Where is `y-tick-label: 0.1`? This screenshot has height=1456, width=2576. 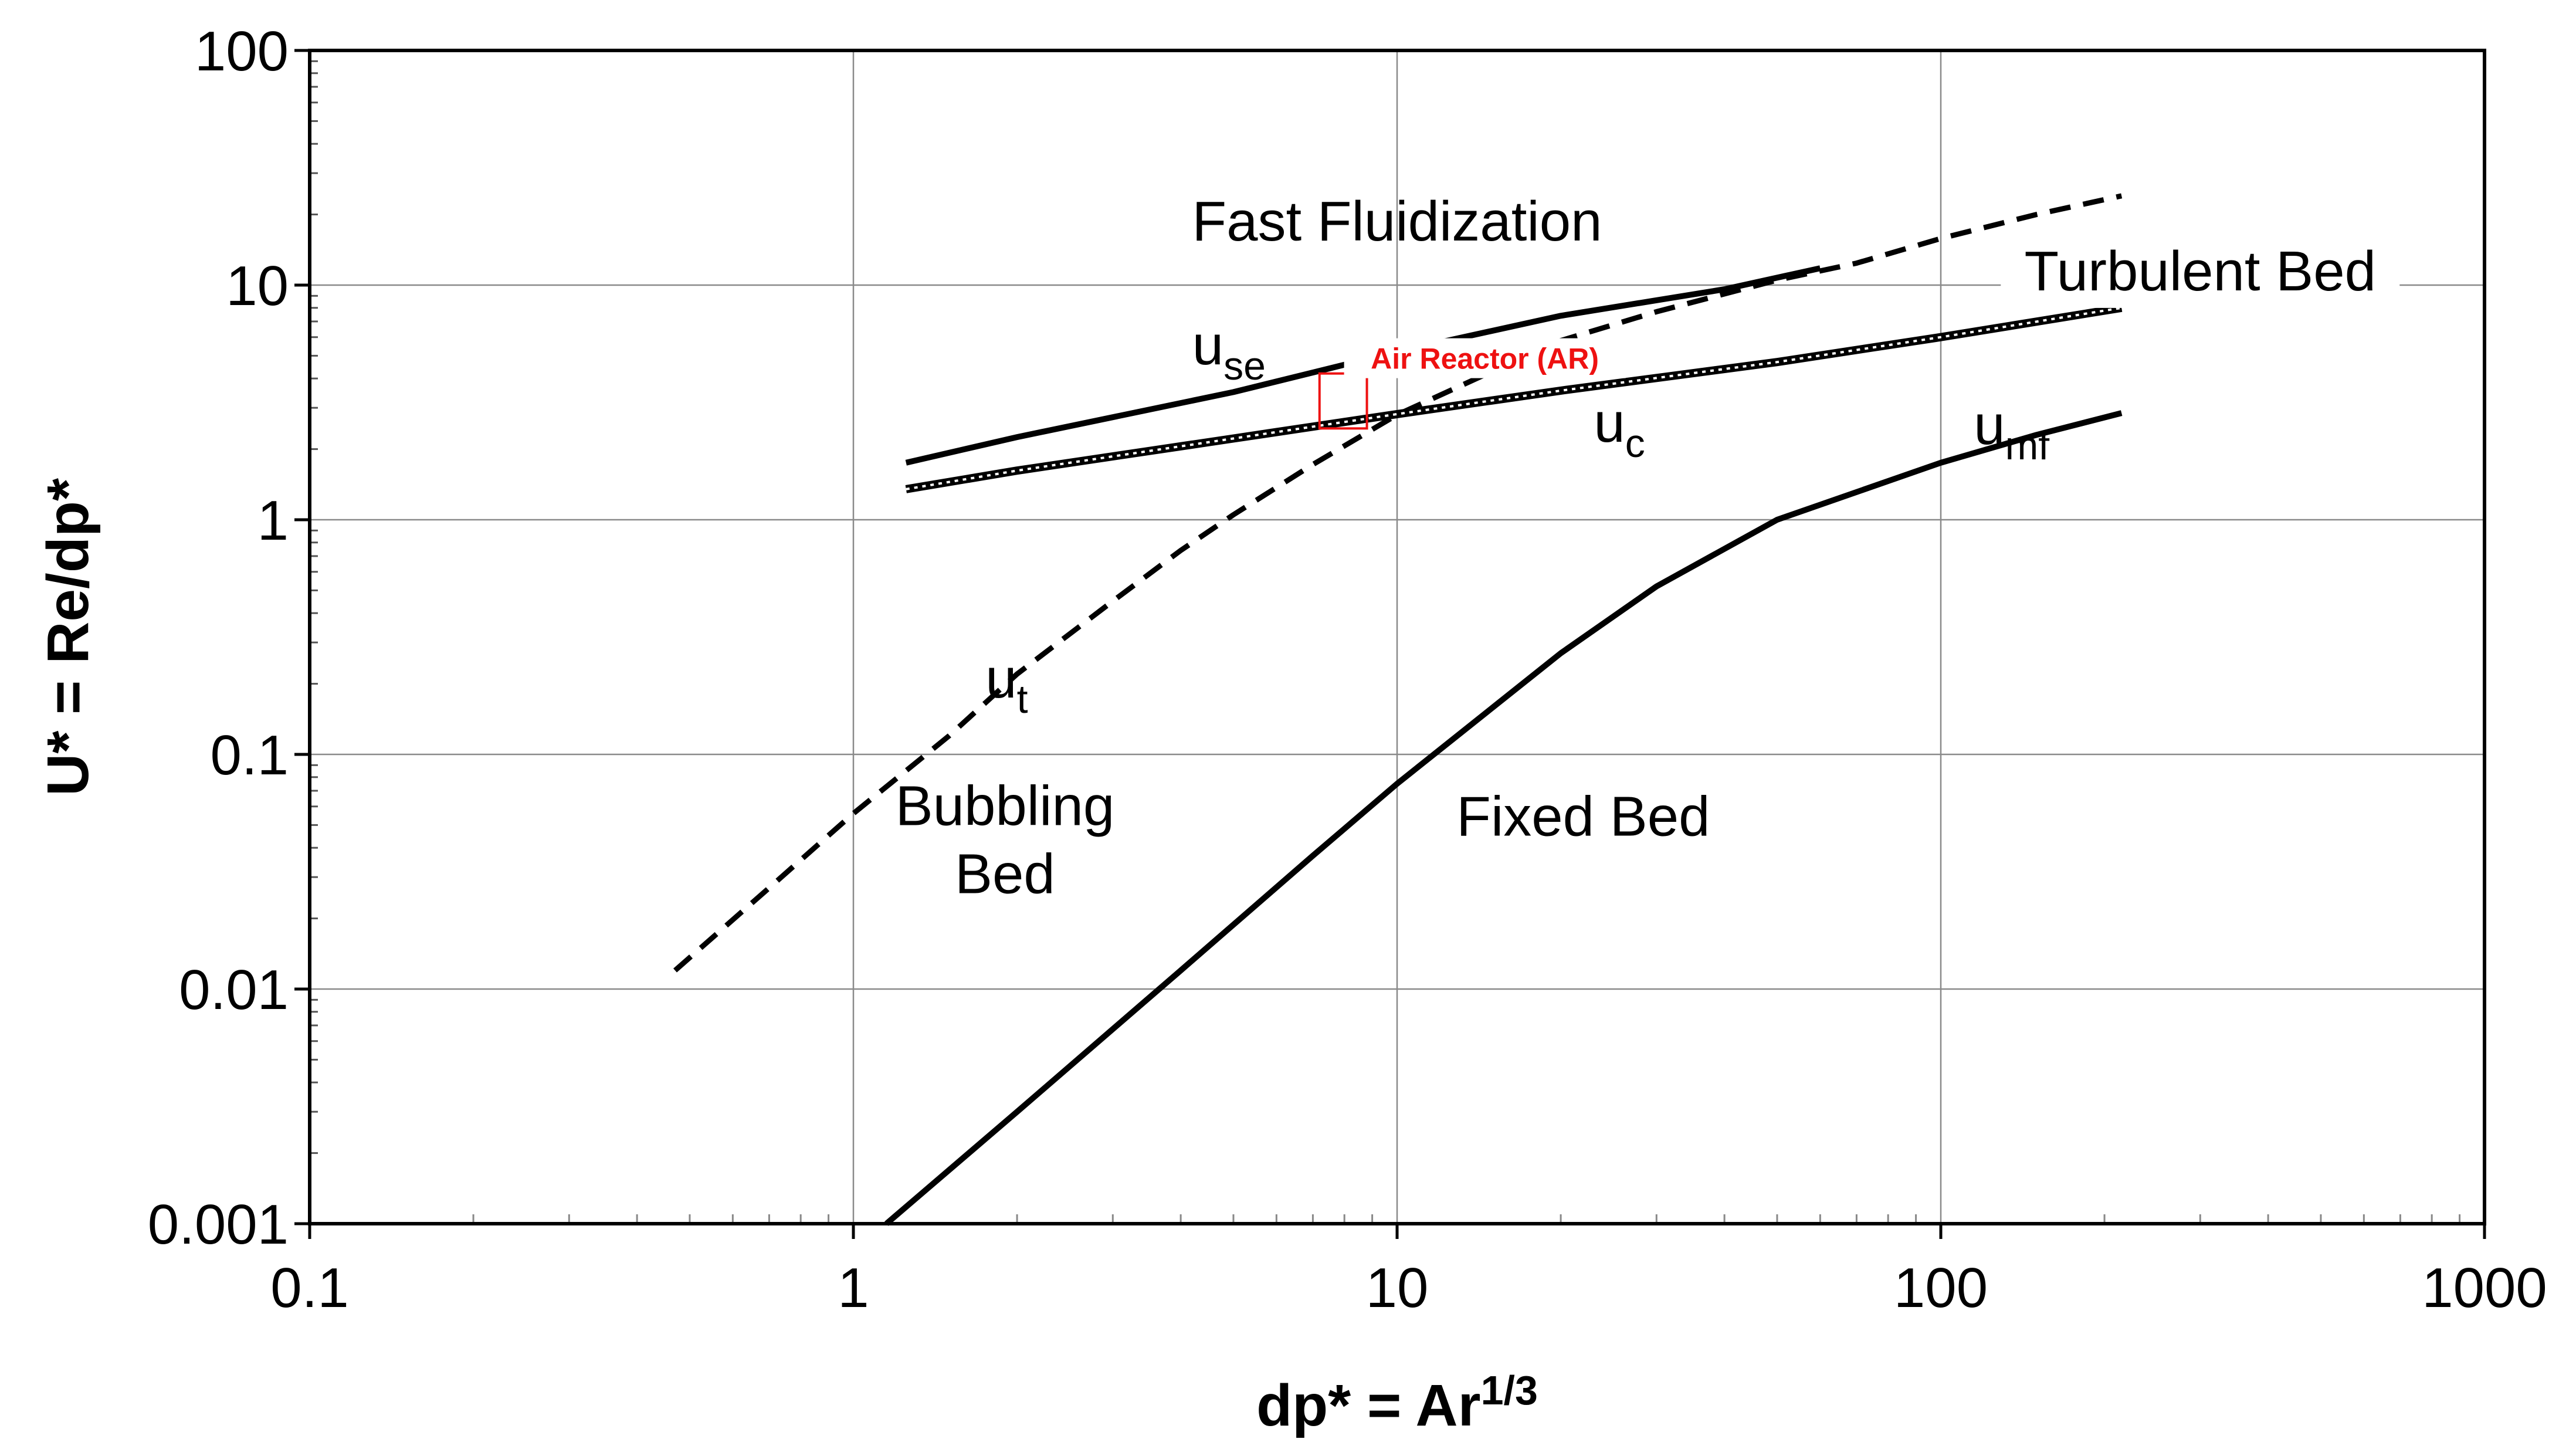
y-tick-label: 0.1 is located at coordinates (250, 755).